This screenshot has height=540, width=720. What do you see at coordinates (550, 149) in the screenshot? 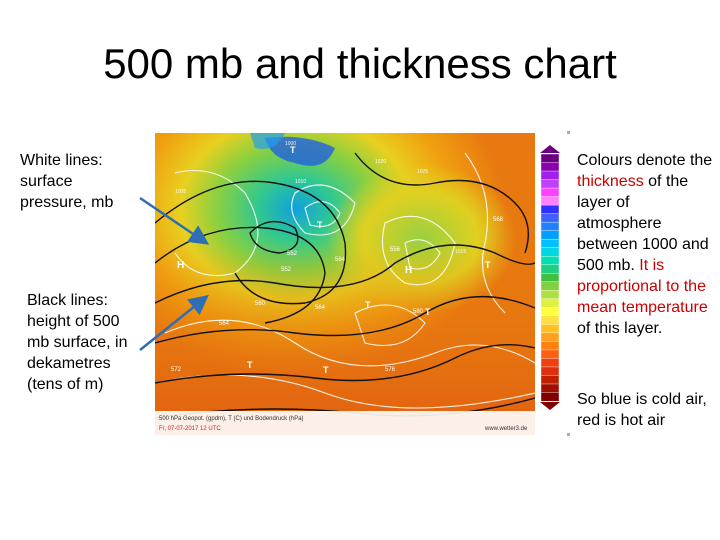
I see `legend-top-arrow` at bounding box center [550, 149].